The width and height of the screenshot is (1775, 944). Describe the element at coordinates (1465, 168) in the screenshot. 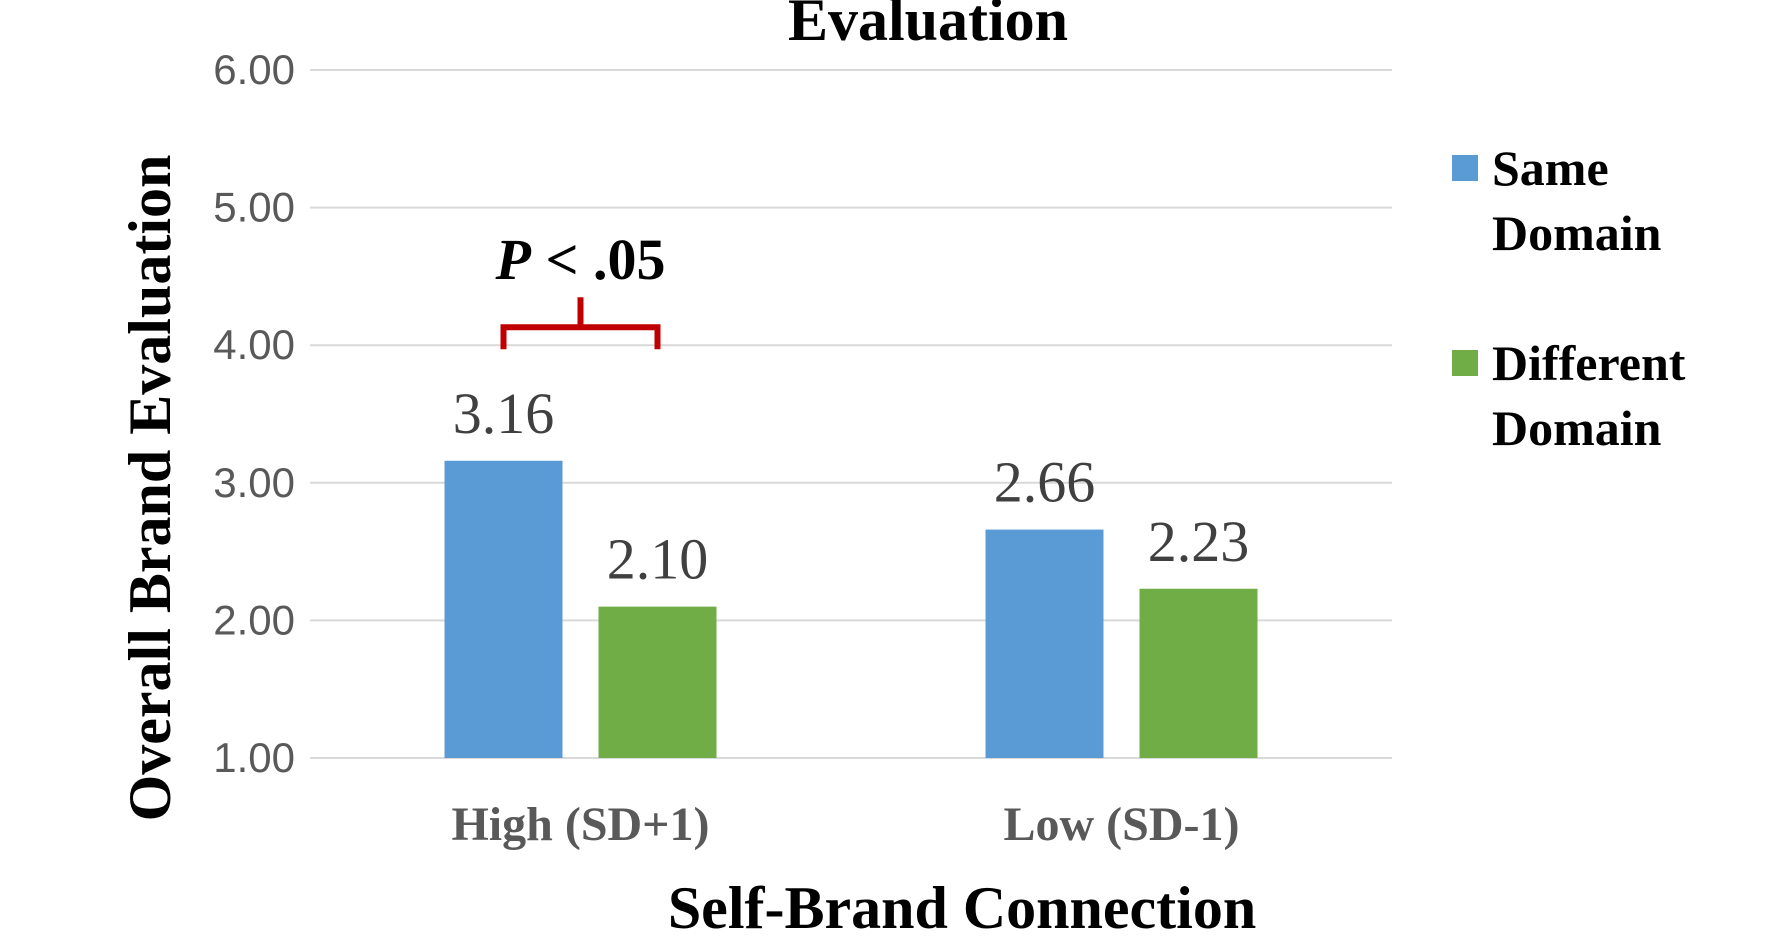

I see `legend-swatch-same-domain` at that location.